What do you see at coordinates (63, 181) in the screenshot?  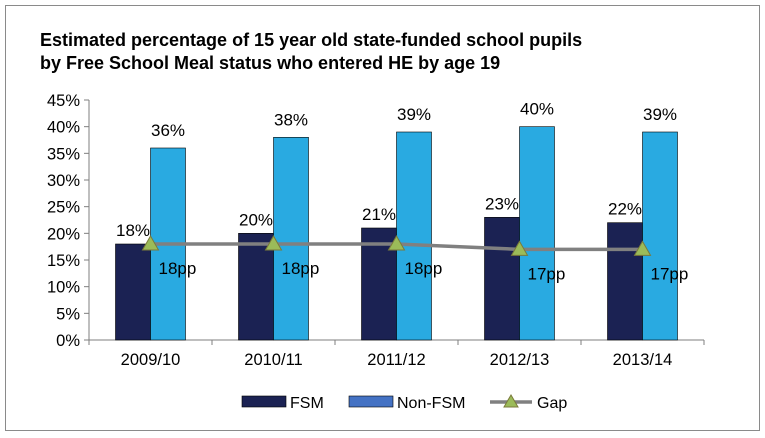 I see `y-tick-label: 30%` at bounding box center [63, 181].